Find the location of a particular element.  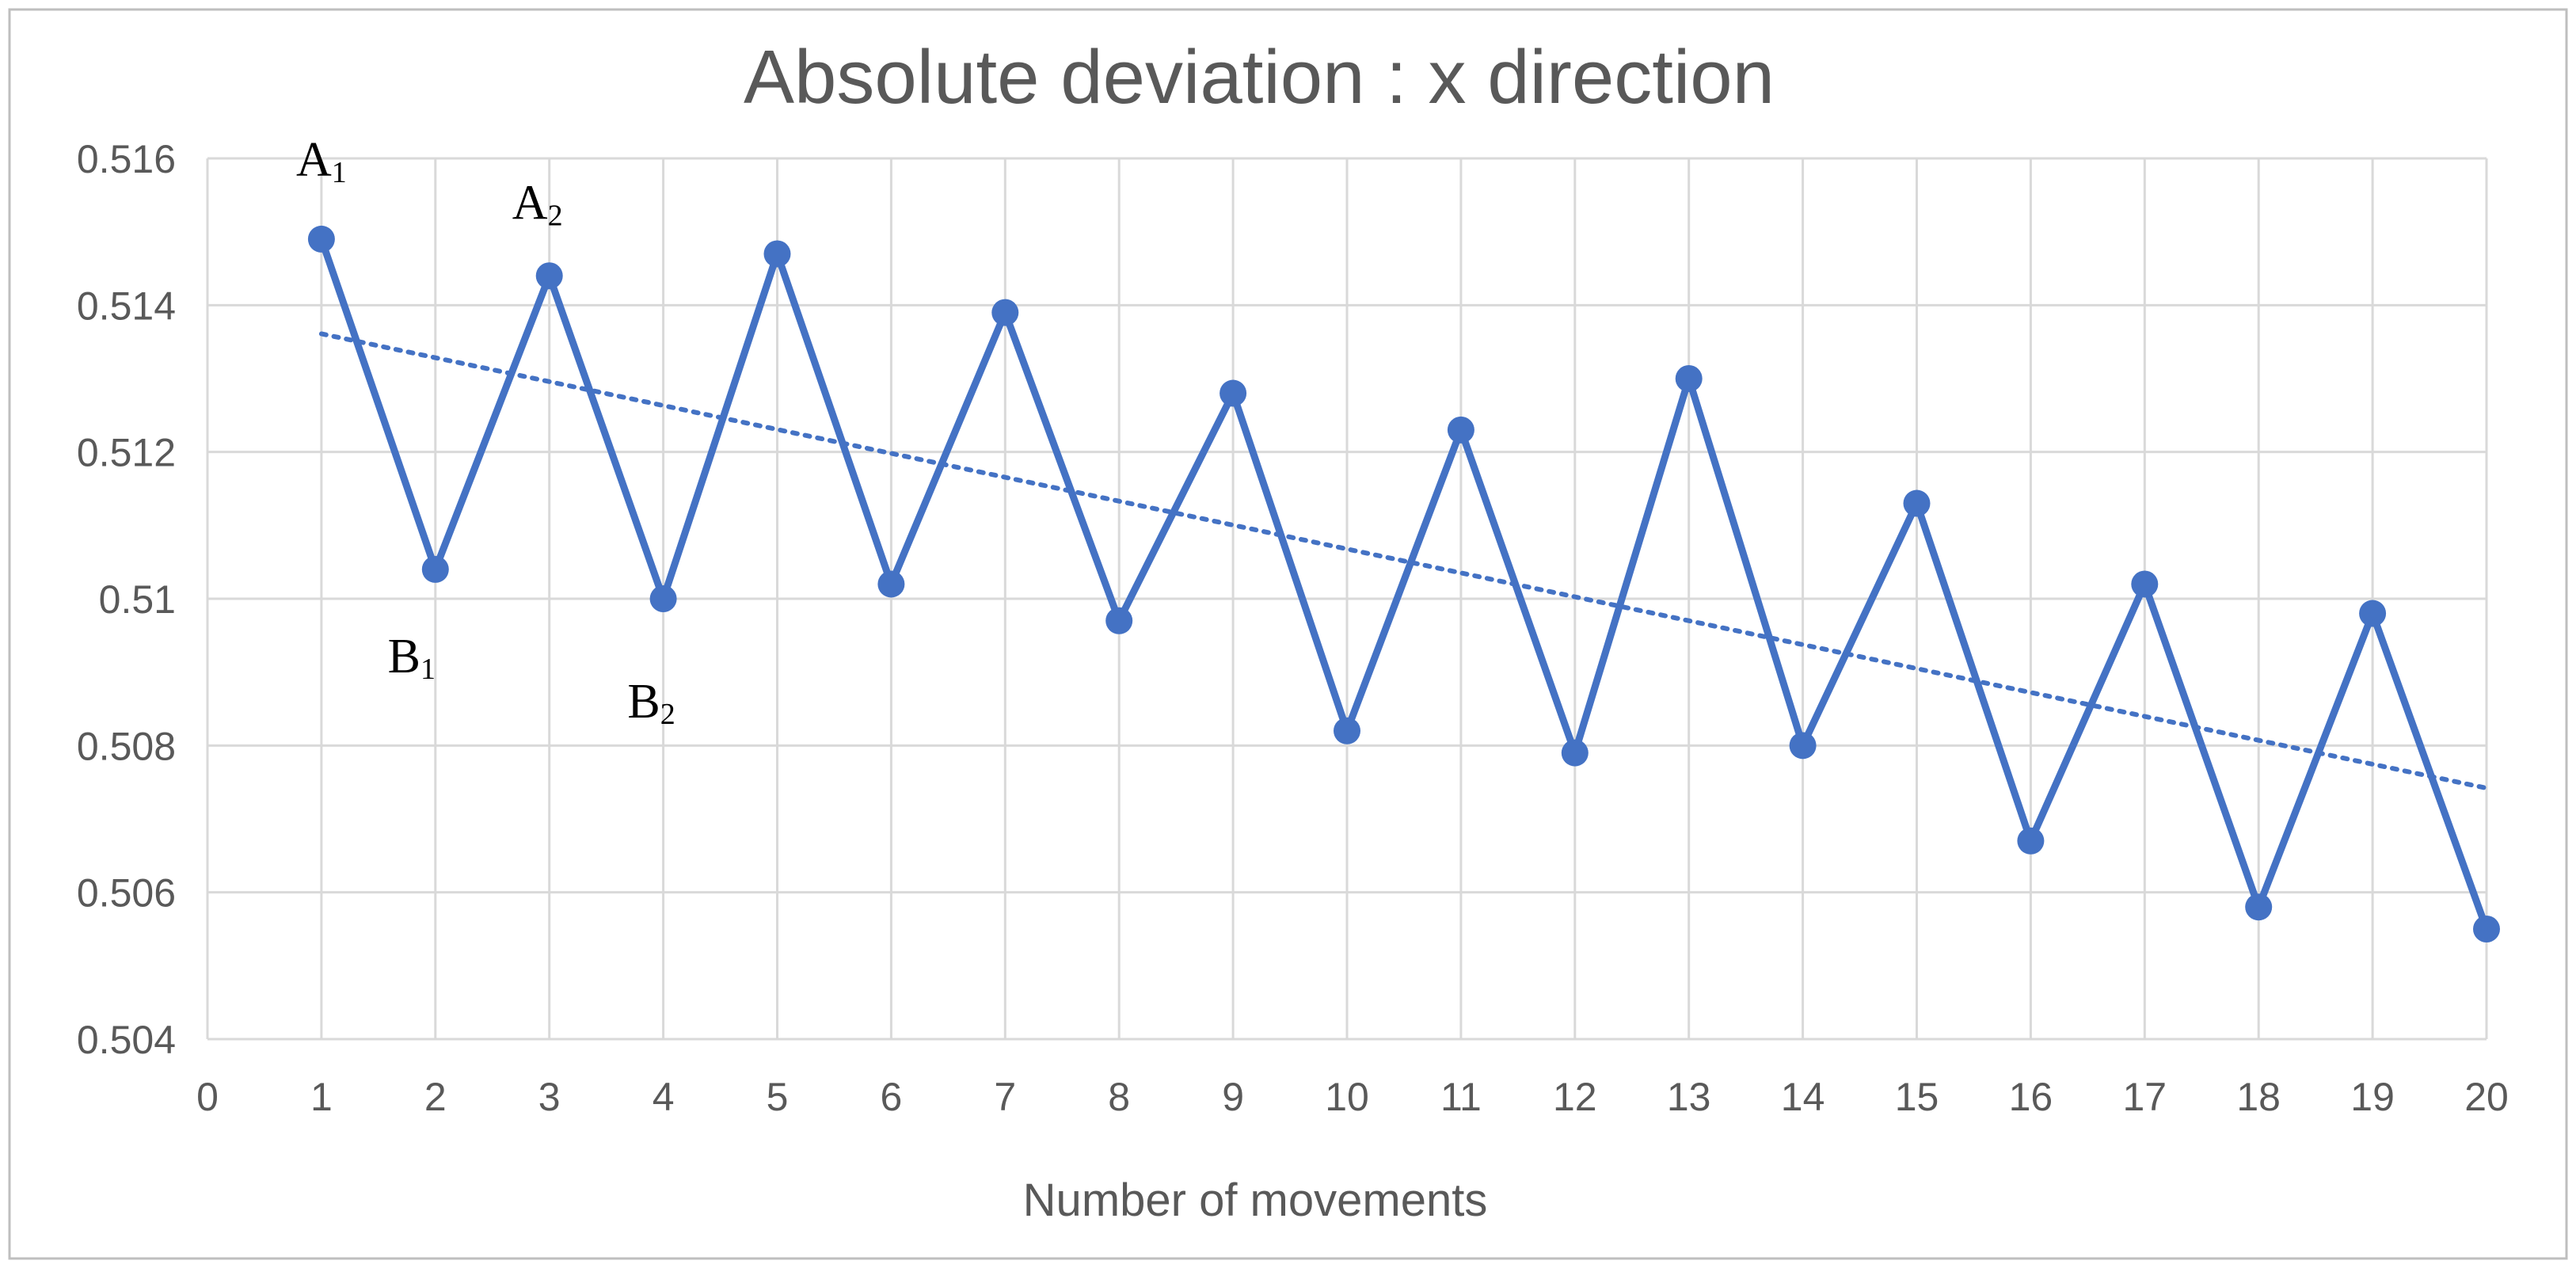

point-annotation: B2 is located at coordinates (651, 703).